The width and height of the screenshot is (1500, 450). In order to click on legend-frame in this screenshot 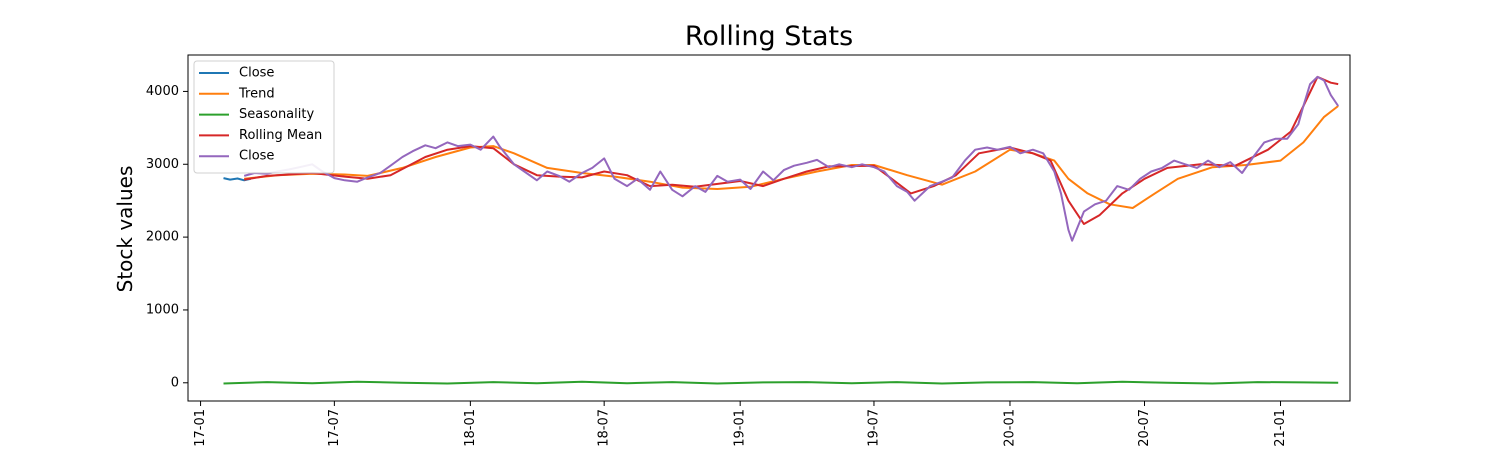, I will do `click(264, 117)`.